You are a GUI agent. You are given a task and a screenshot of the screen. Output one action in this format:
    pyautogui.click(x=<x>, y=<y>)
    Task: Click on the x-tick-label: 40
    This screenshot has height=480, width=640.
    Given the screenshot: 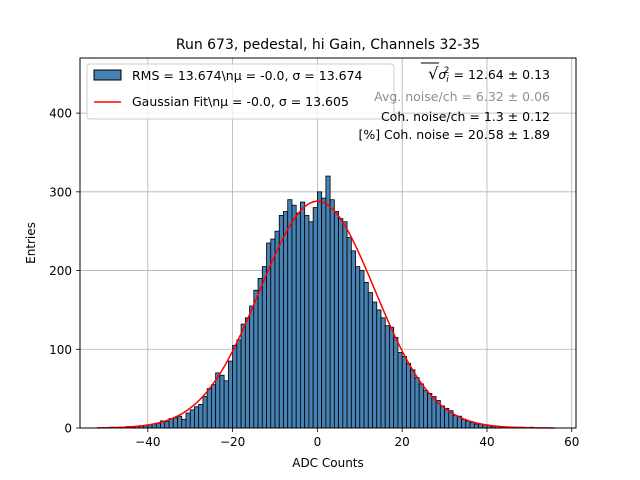 What is the action you would take?
    pyautogui.click(x=486, y=442)
    